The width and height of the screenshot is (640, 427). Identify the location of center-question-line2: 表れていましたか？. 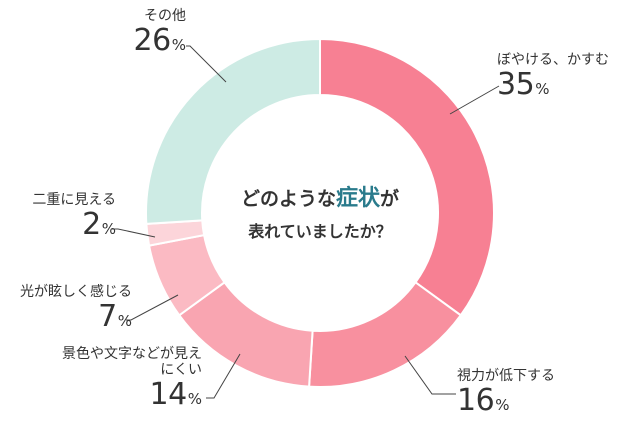
(320, 231).